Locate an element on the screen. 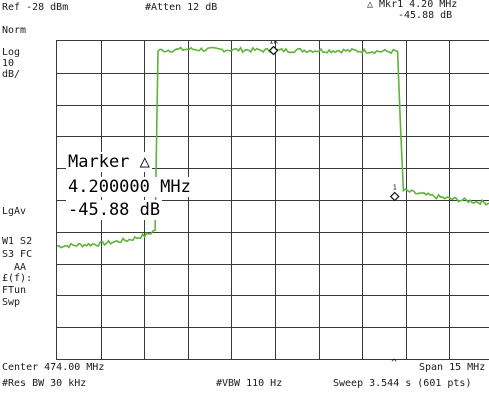 The height and width of the screenshot is (398, 489). reference-marker-label: 1R is located at coordinates (273, 43).